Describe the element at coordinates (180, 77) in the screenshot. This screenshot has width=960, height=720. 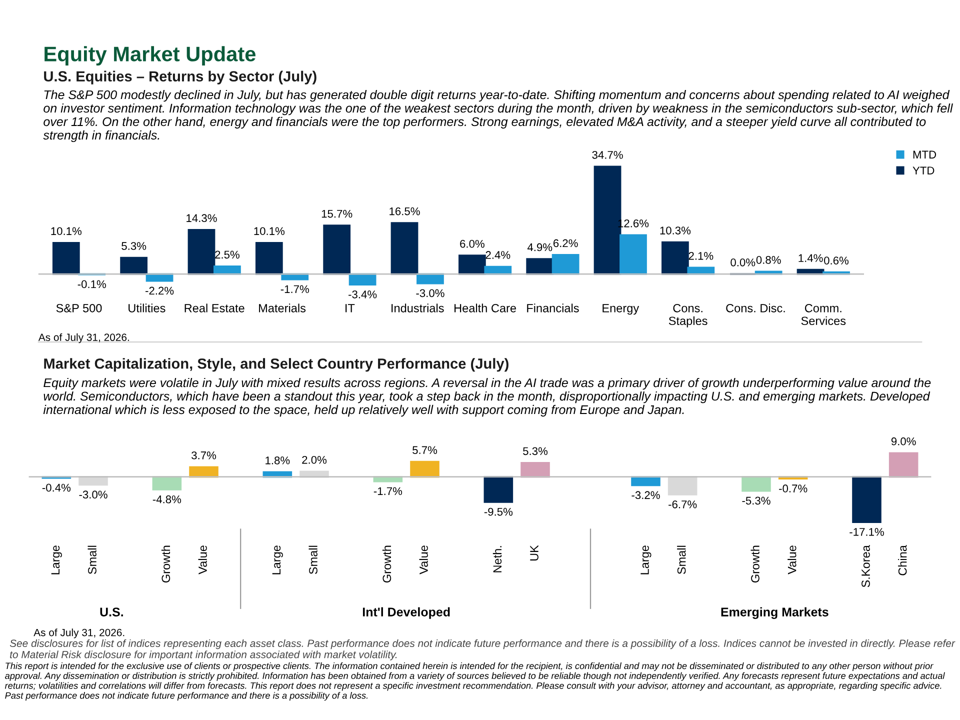
I see `chart-subtitle: U.S. Equities – Returns by Sector (July)` at that location.